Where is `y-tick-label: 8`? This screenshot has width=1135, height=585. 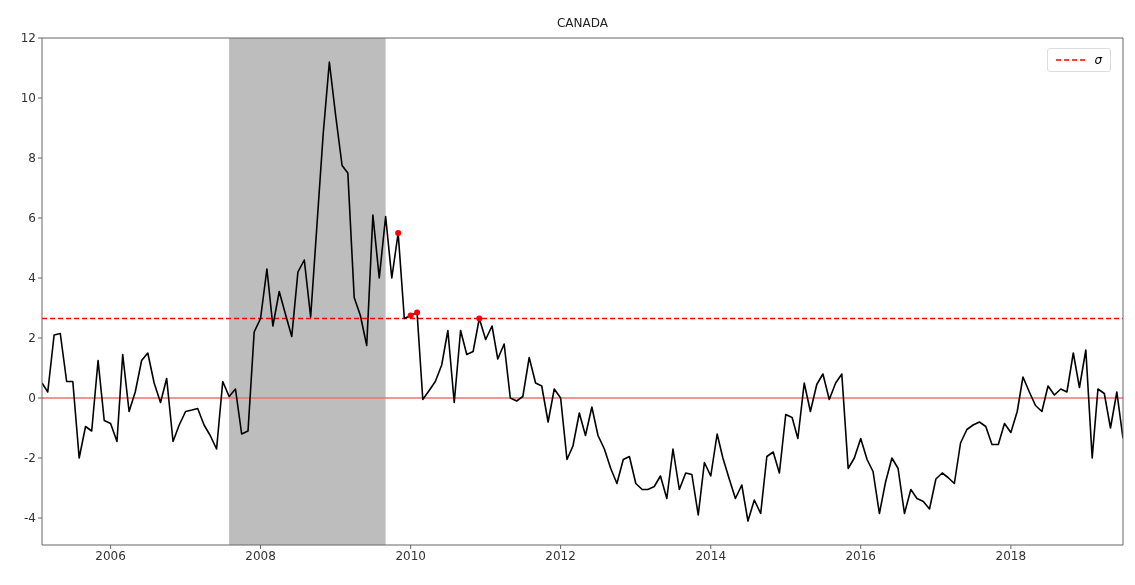 y-tick-label: 8 is located at coordinates (32, 158).